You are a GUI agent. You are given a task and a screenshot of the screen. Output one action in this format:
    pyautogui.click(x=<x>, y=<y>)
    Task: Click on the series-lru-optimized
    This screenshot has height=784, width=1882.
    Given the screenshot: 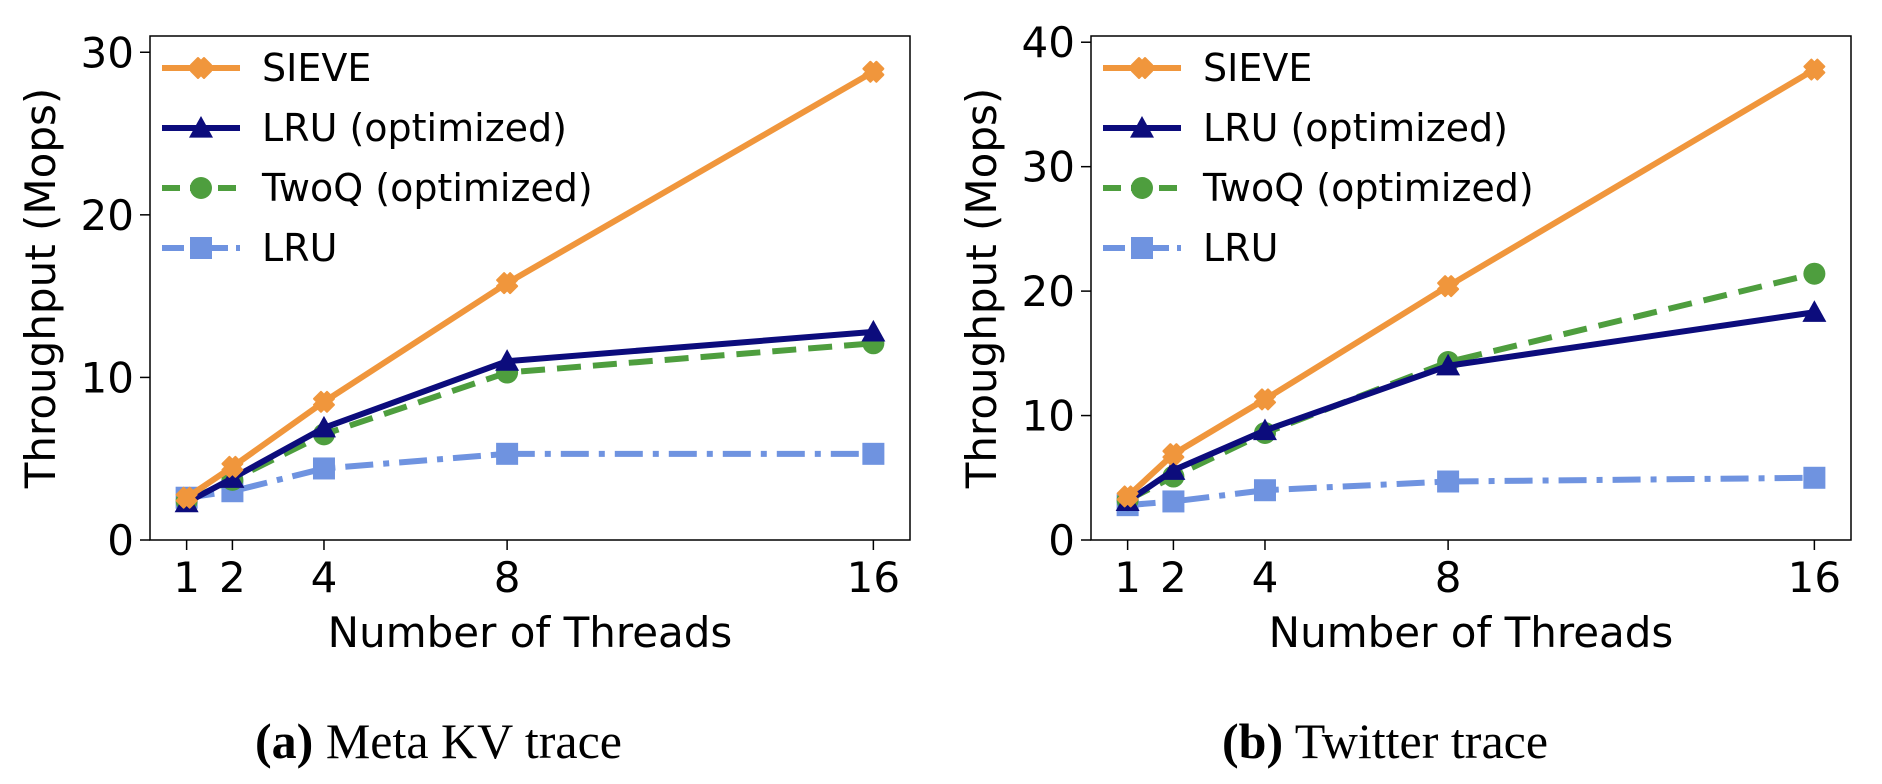 What is the action you would take?
    pyautogui.click(x=530, y=416)
    